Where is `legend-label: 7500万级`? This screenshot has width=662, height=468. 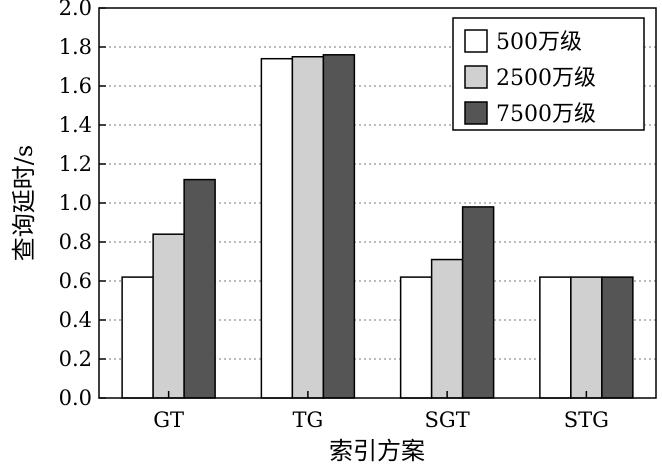 legend-label: 7500万级 is located at coordinates (546, 114).